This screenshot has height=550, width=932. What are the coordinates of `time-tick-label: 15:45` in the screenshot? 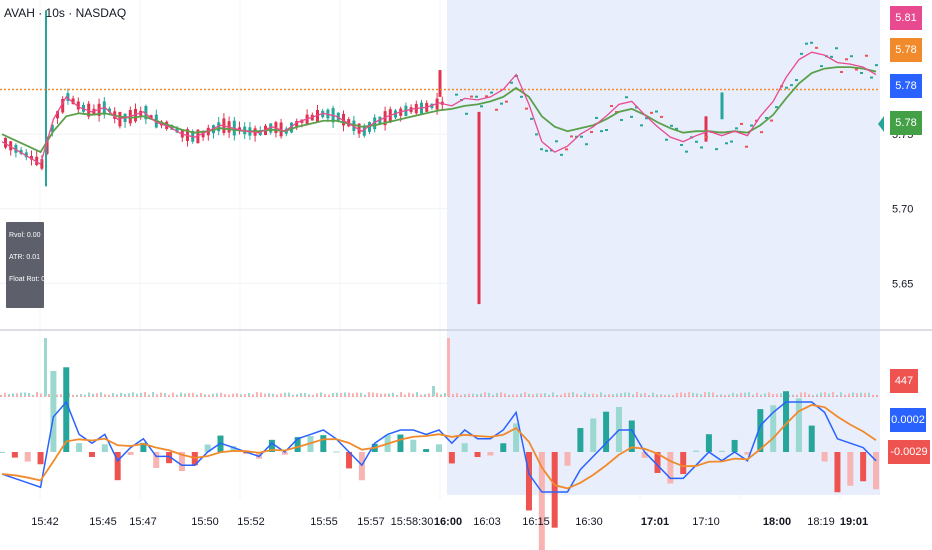 It's located at (103, 522).